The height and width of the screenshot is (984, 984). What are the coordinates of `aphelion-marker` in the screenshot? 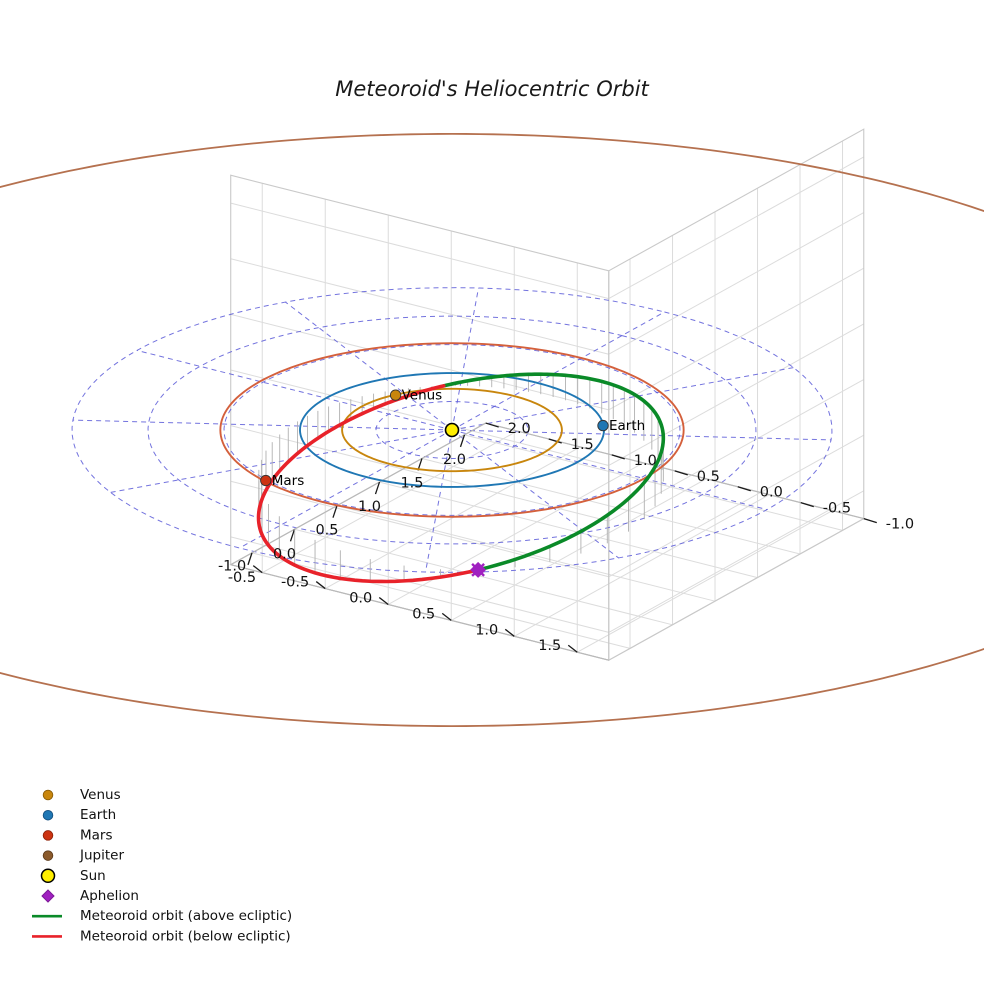 It's located at (478, 569).